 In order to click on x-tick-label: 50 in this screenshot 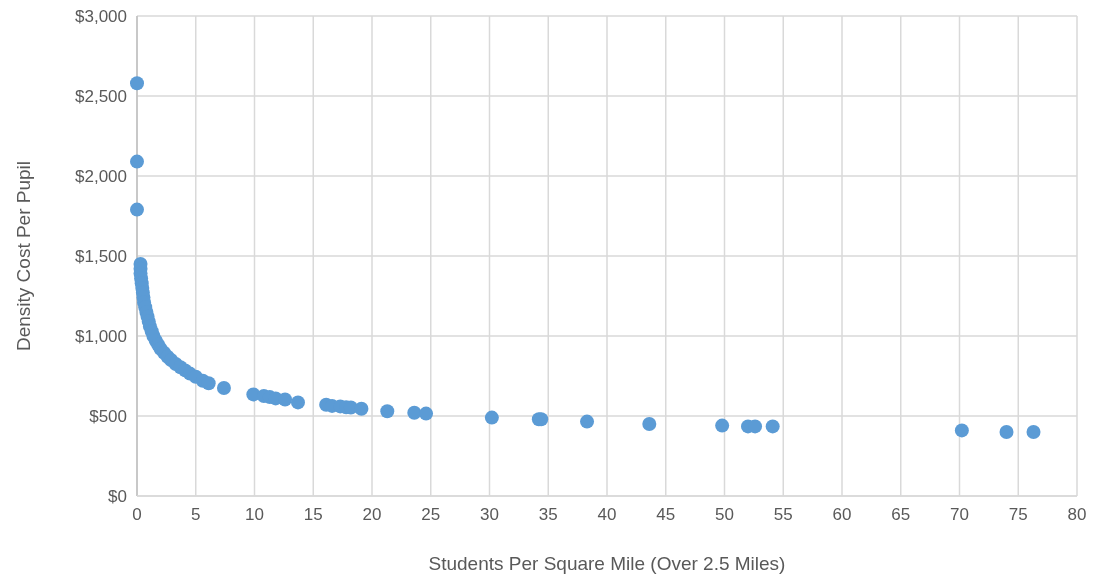, I will do `click(724, 514)`.